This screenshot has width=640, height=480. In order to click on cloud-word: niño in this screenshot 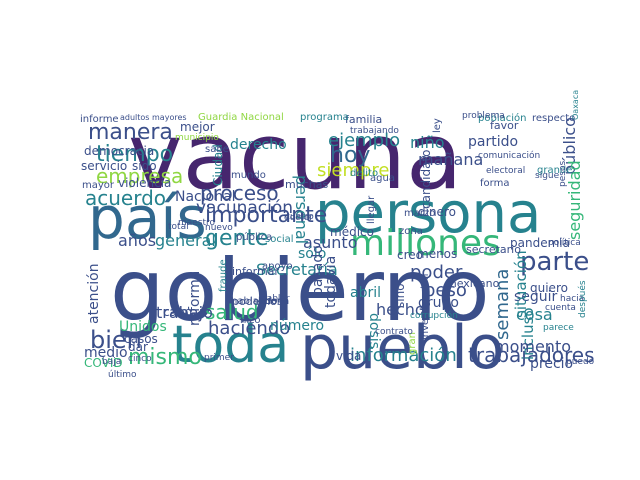, I will do `click(427, 142)`.